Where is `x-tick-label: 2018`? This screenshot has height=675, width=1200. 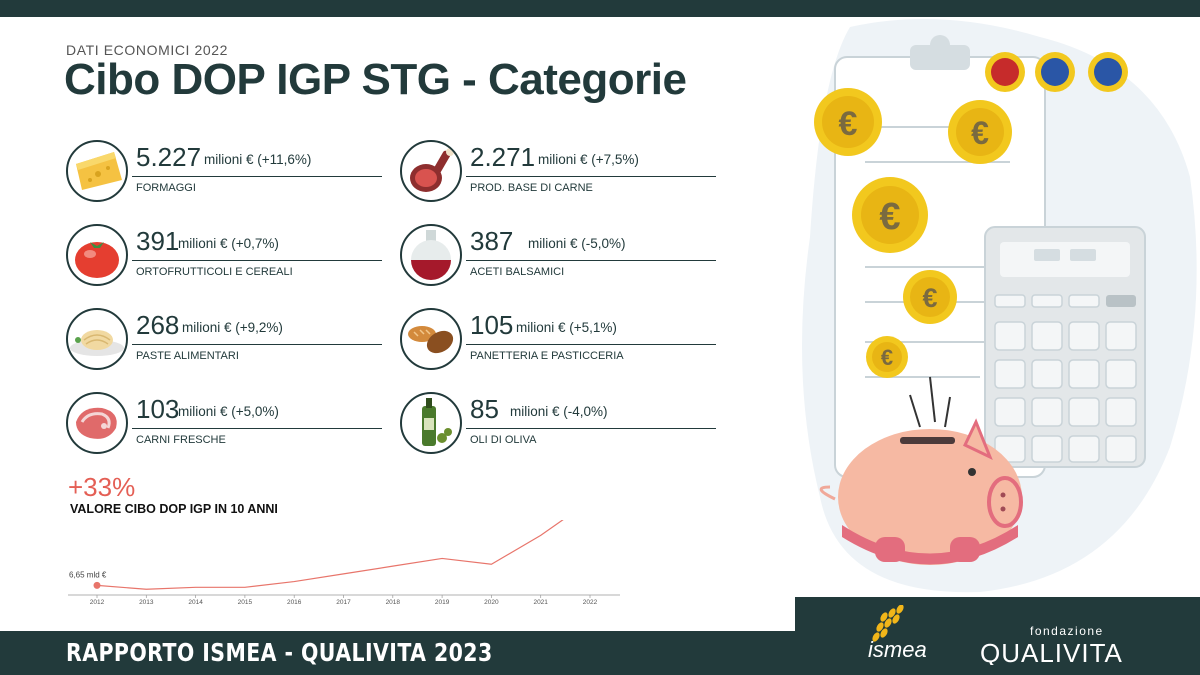
x-tick-label: 2018 is located at coordinates (393, 602).